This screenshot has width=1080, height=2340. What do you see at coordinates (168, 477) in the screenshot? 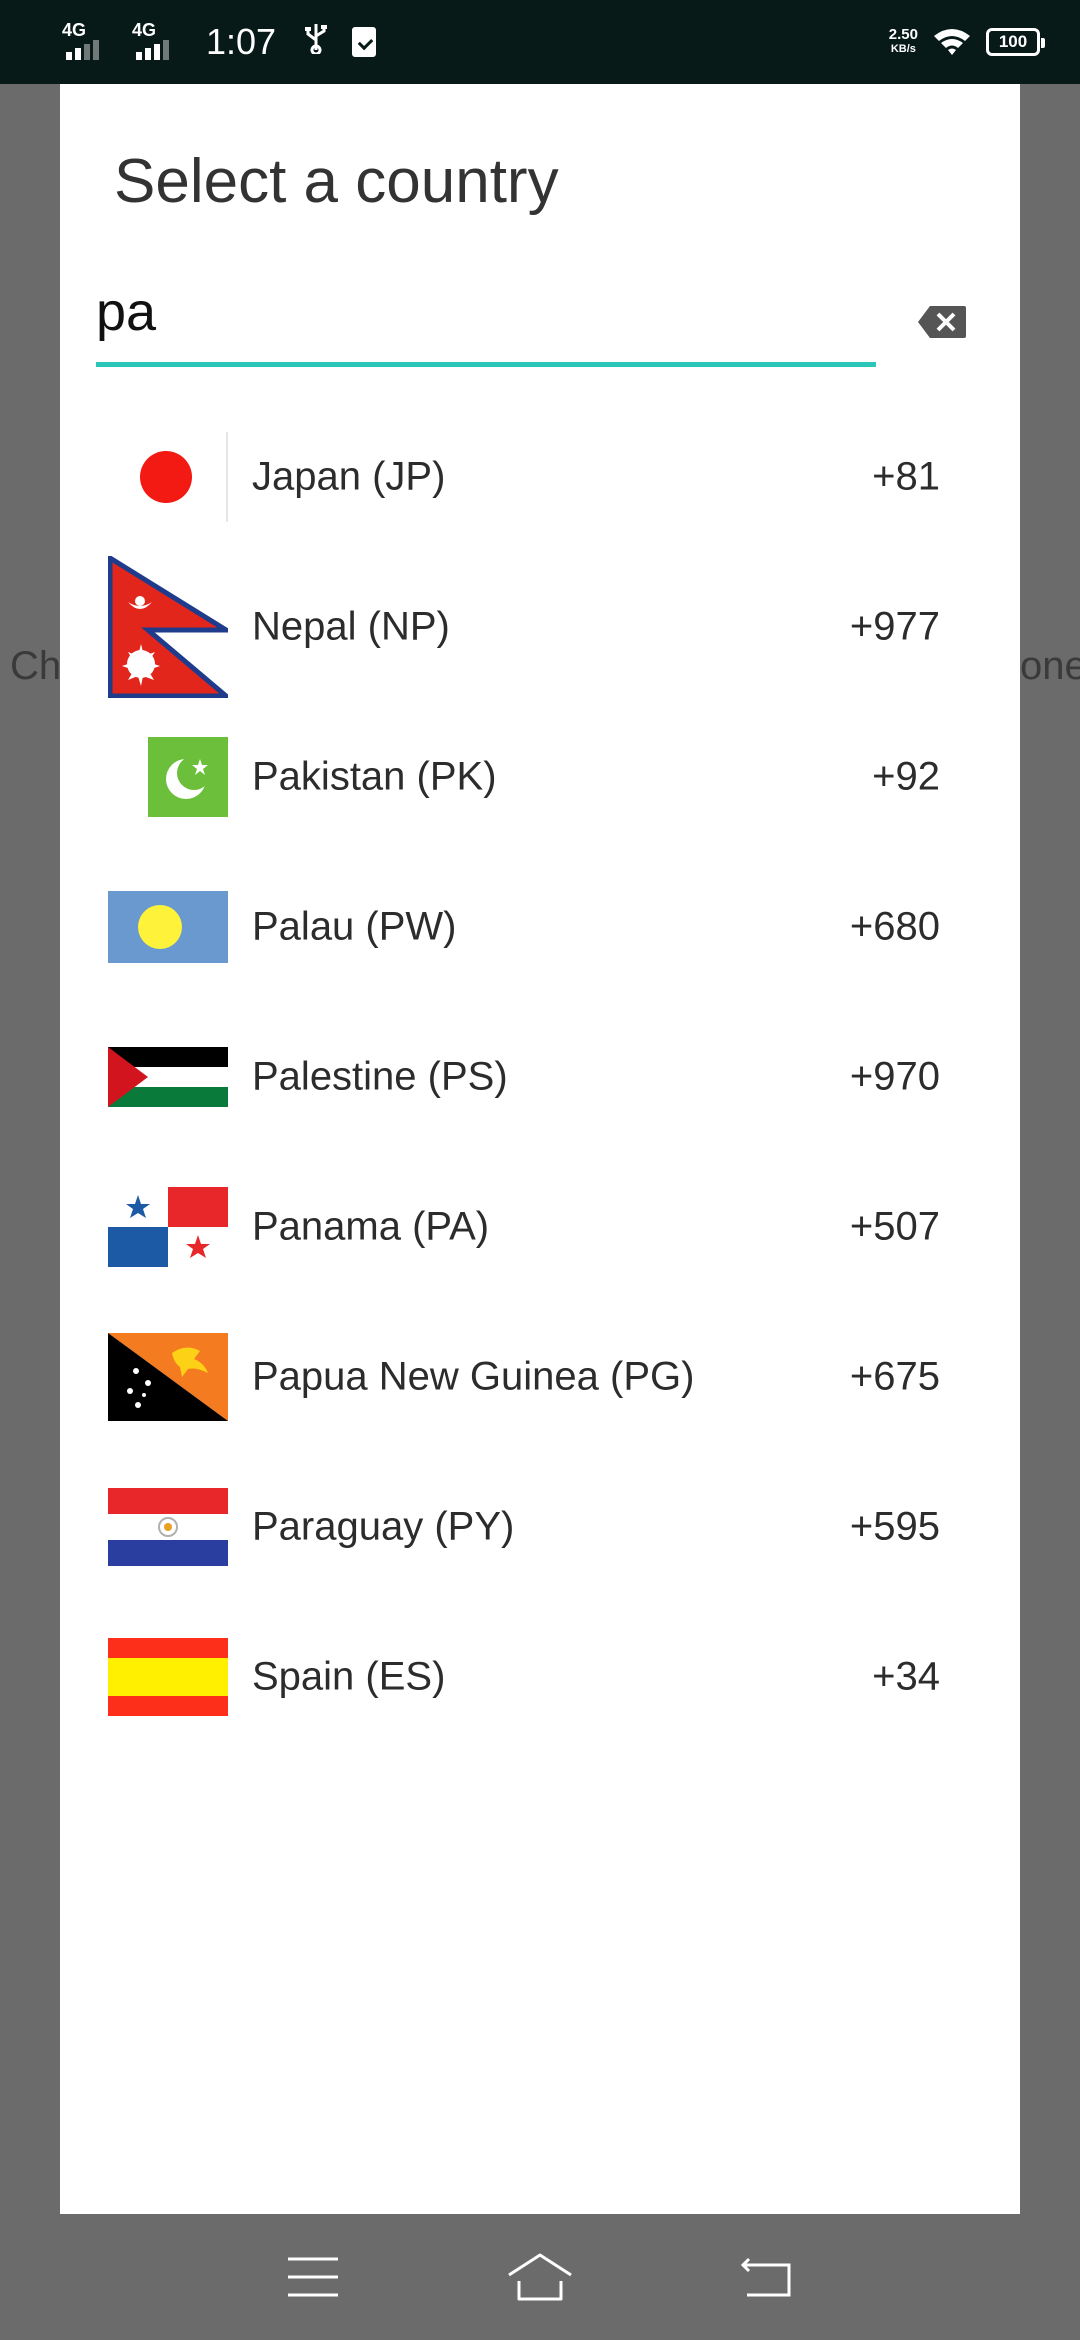
I see `japan-flag-icon` at bounding box center [168, 477].